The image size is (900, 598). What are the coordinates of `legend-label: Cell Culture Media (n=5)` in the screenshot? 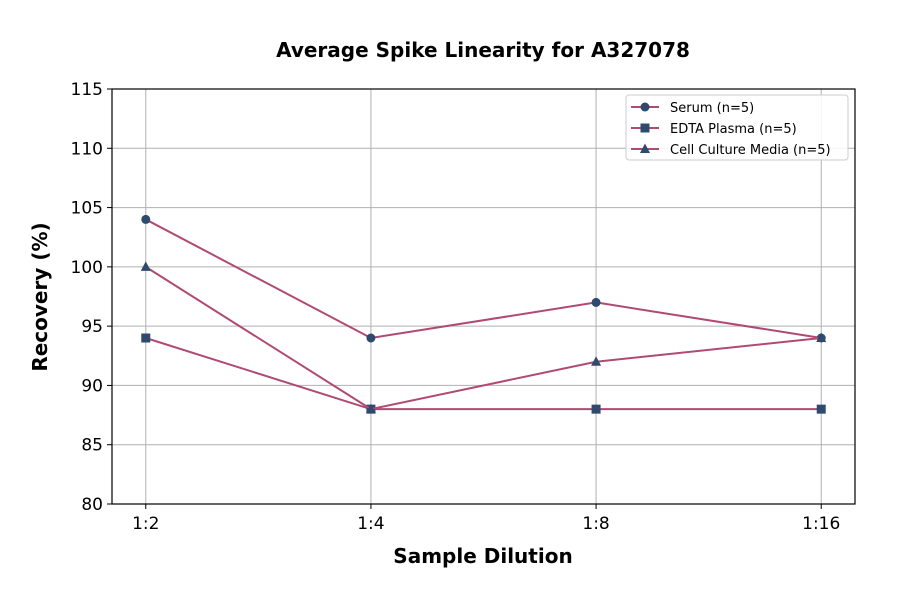 It's located at (750, 150).